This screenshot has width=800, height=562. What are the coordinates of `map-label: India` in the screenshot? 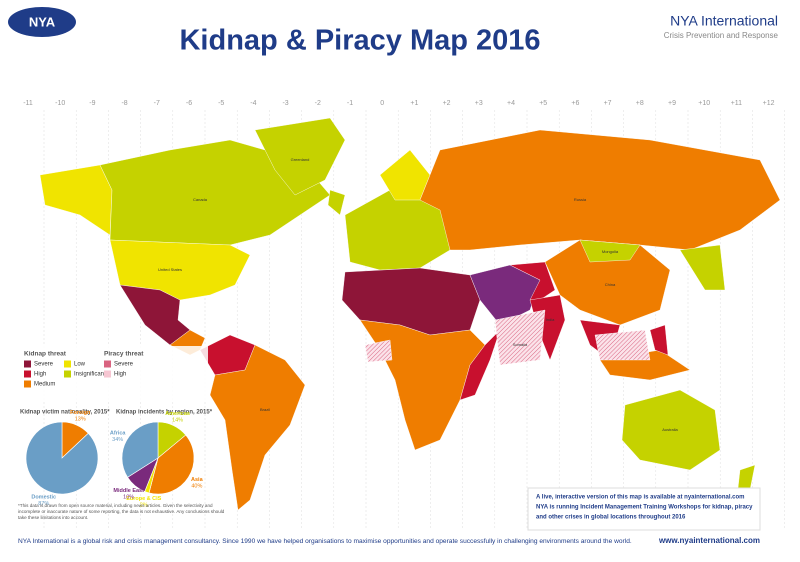 It's located at (550, 319).